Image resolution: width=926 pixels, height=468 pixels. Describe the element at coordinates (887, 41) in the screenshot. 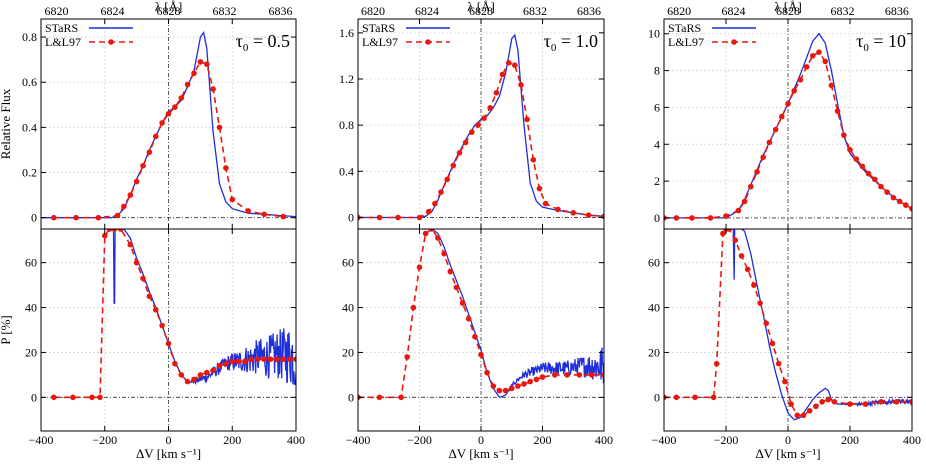

I see `tau-value: = 10` at that location.